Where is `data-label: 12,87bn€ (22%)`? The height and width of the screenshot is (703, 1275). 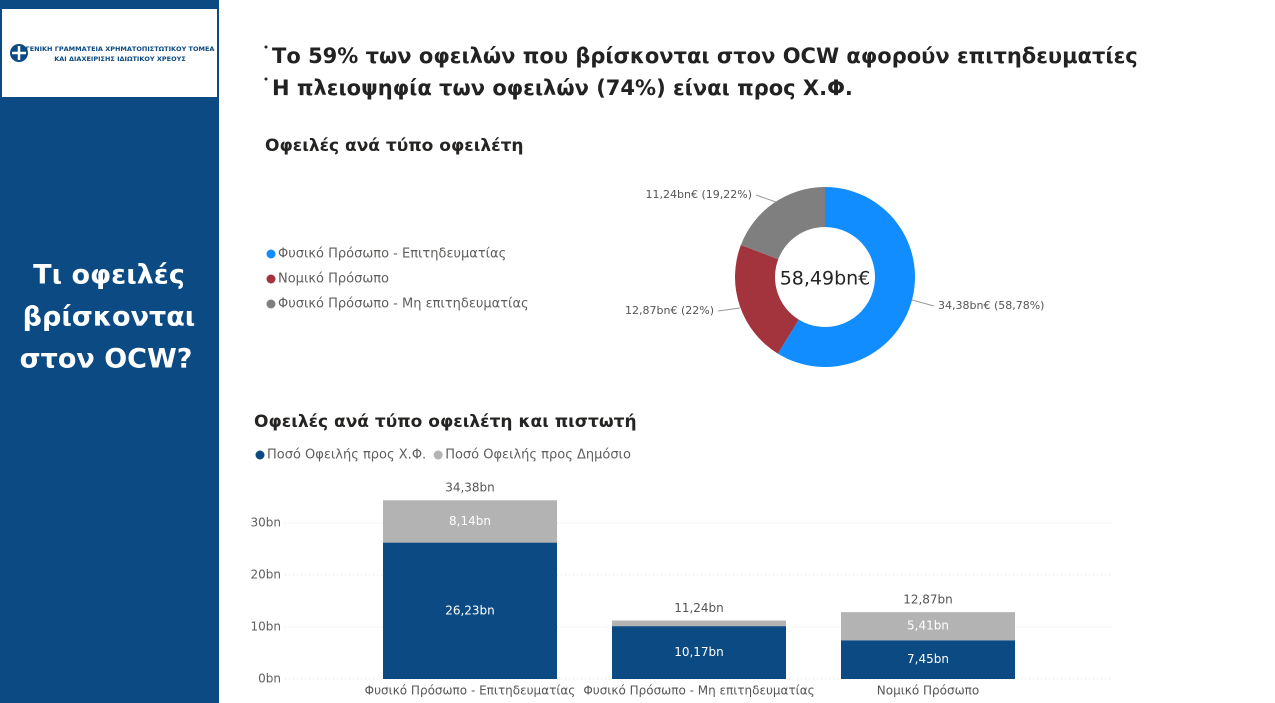 data-label: 12,87bn€ (22%) is located at coordinates (669, 310).